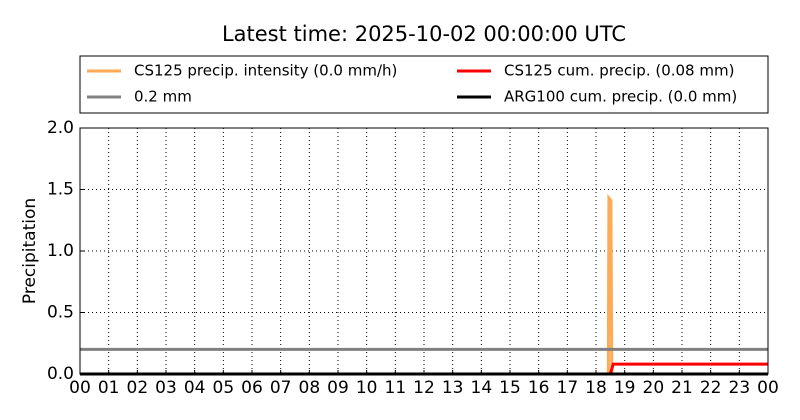  Describe the element at coordinates (195, 388) in the screenshot. I see `x-tick-label: 04` at that location.